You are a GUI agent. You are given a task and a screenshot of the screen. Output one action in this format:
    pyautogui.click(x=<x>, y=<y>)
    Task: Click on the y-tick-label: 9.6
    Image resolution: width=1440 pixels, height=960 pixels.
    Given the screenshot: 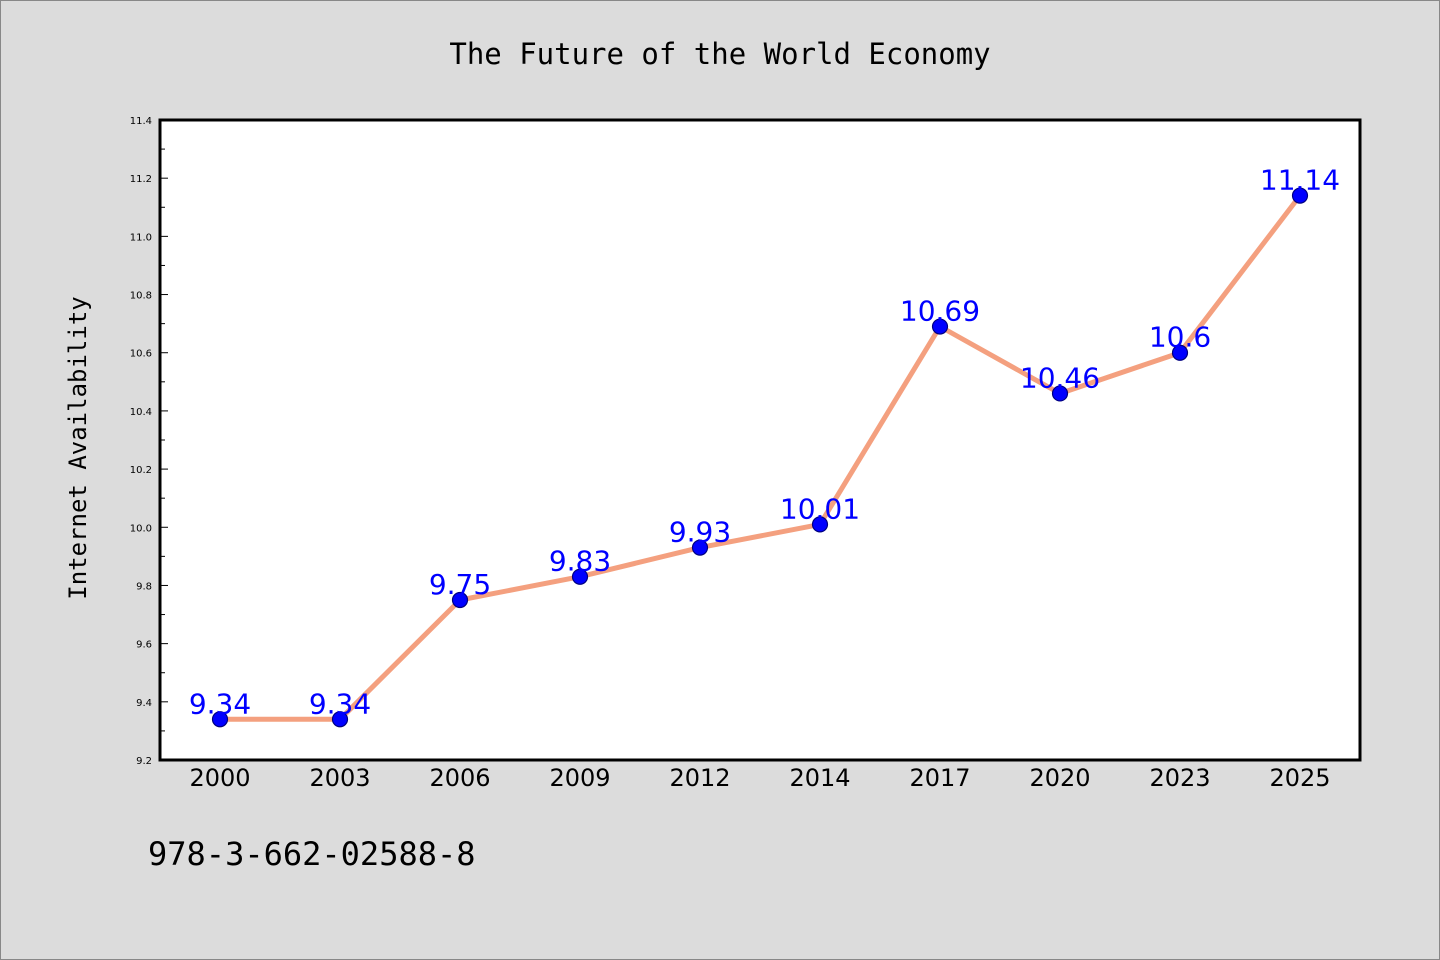 What is the action you would take?
    pyautogui.click(x=144, y=645)
    